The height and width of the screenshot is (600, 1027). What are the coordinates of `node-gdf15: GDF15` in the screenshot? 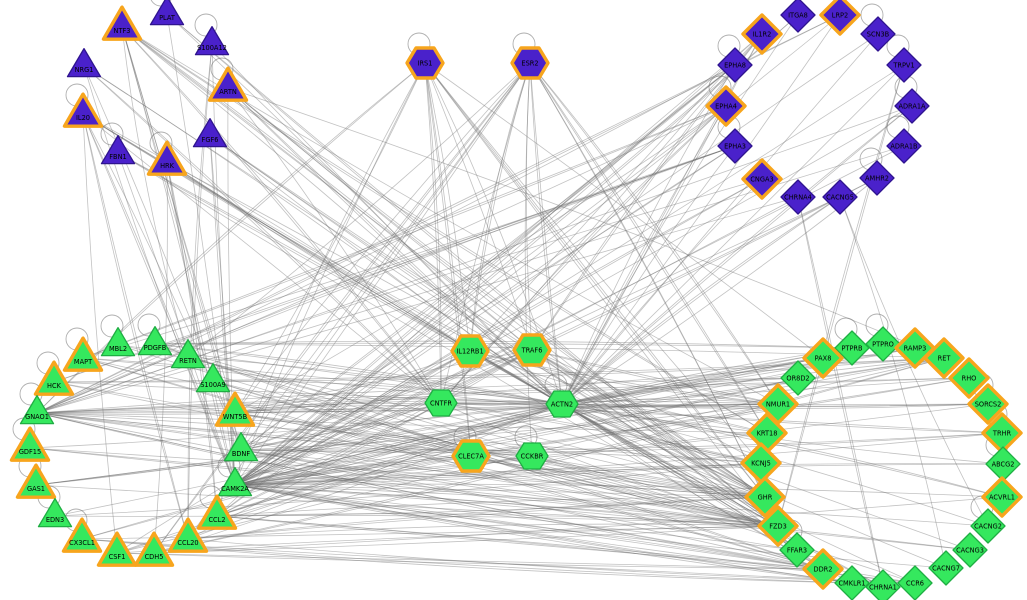 It's located at (30, 444).